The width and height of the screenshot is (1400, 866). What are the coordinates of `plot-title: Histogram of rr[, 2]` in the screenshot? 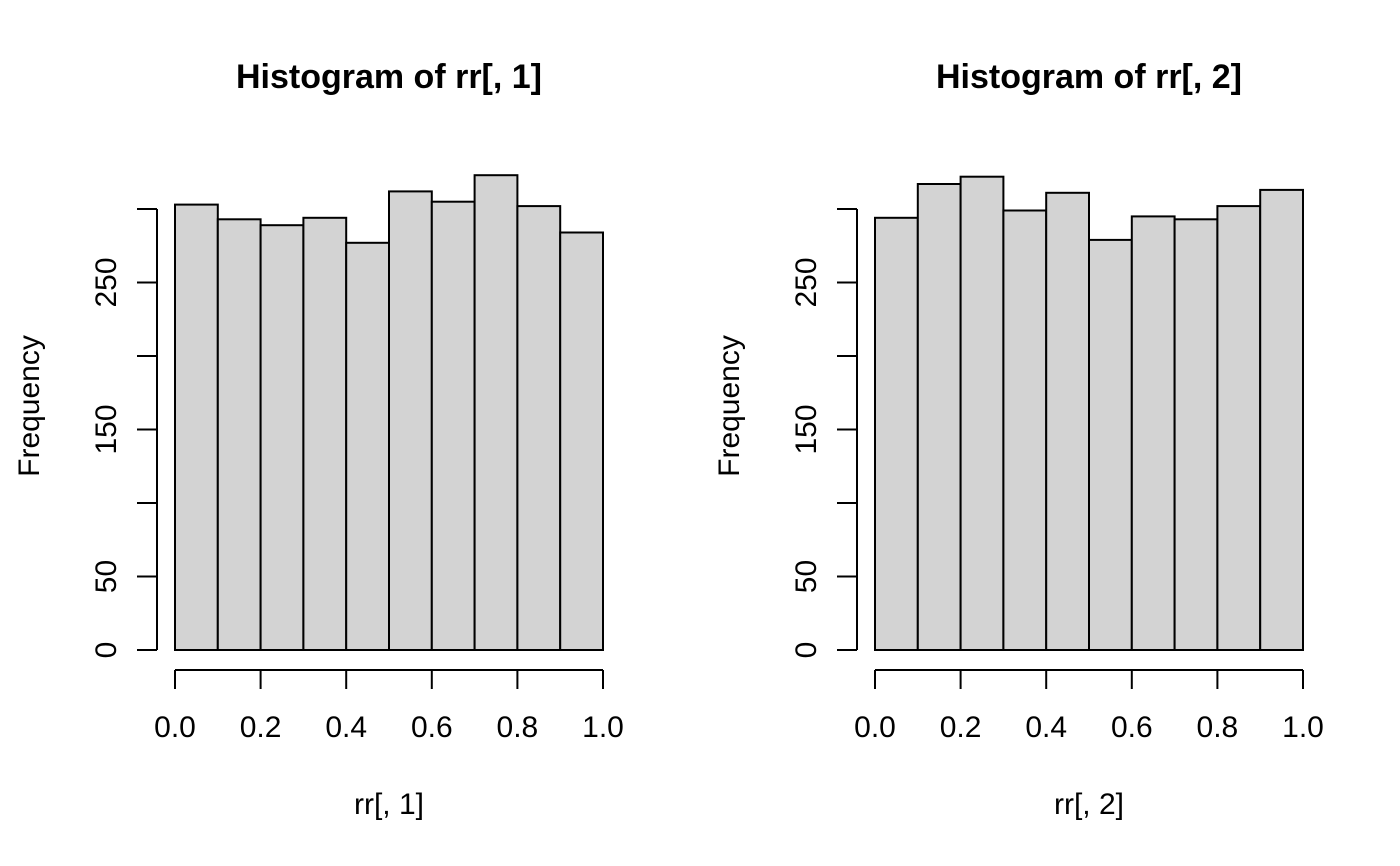 It's located at (1089, 77).